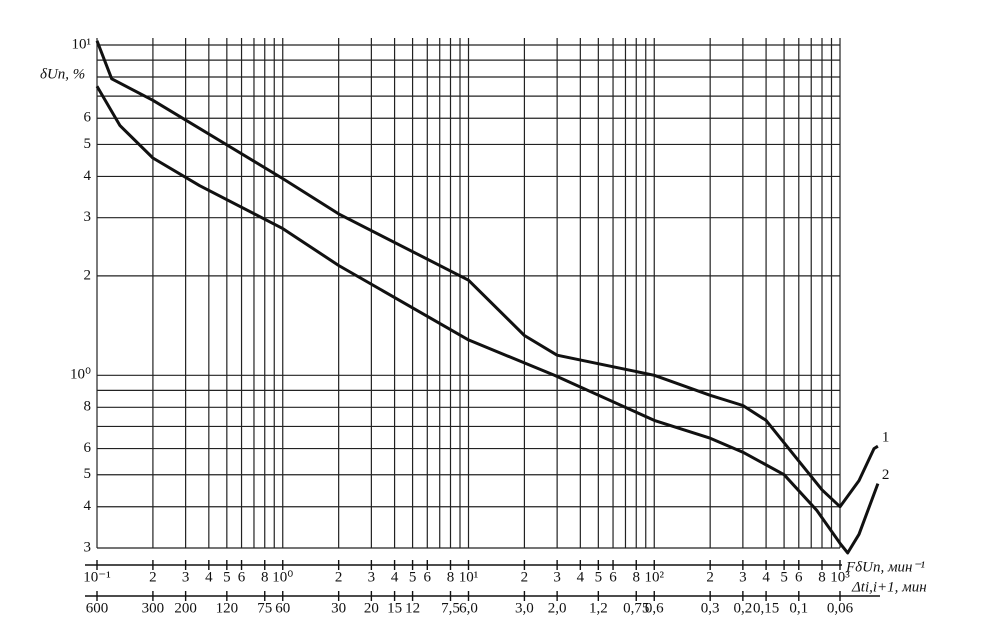 This screenshot has width=982, height=636. I want to click on y-tick-label: 8, so click(88, 407).